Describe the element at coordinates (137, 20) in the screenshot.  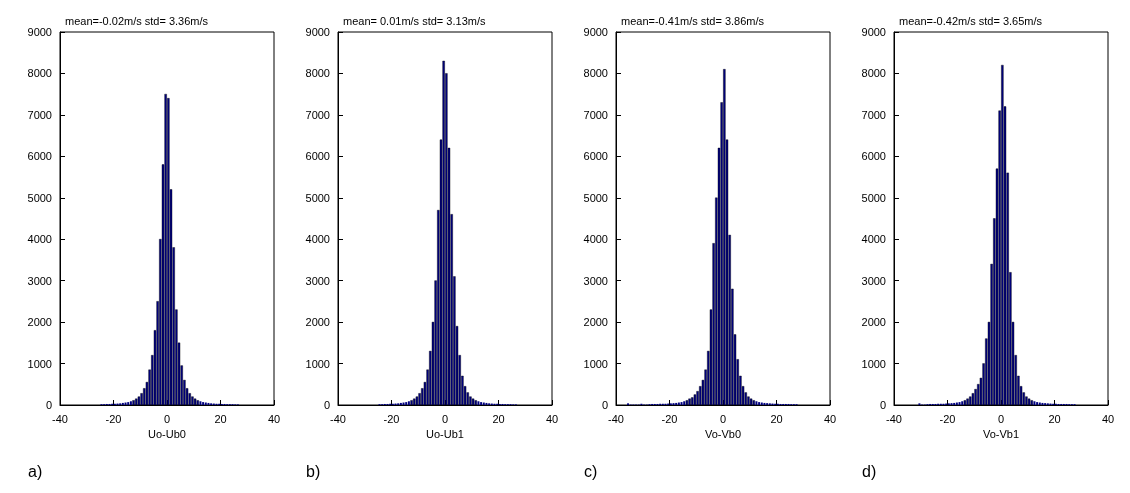
I see `chart-title: mean=-0.02m/s std= 3.36m/s` at that location.